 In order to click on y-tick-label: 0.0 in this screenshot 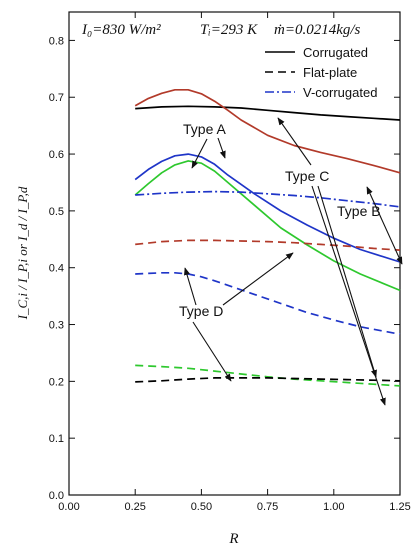, I will do `click(56, 496)`.